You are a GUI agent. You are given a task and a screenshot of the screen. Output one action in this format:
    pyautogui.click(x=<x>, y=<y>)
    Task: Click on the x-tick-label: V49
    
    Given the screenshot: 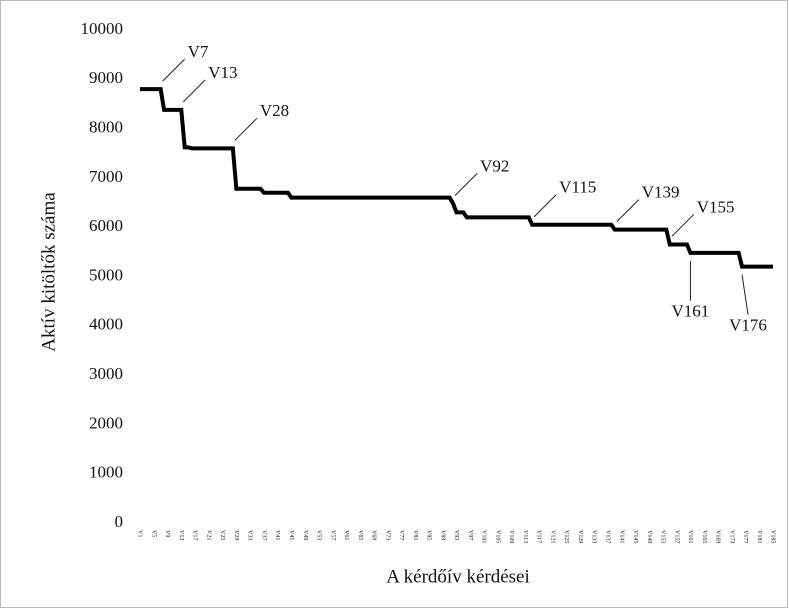 What is the action you would take?
    pyautogui.click(x=305, y=535)
    